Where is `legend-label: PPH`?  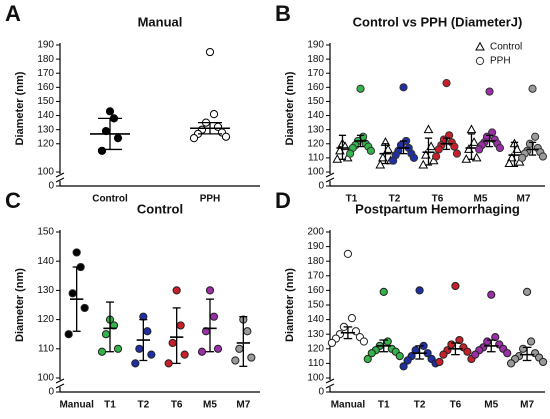 legend-label: PPH is located at coordinates (500, 61).